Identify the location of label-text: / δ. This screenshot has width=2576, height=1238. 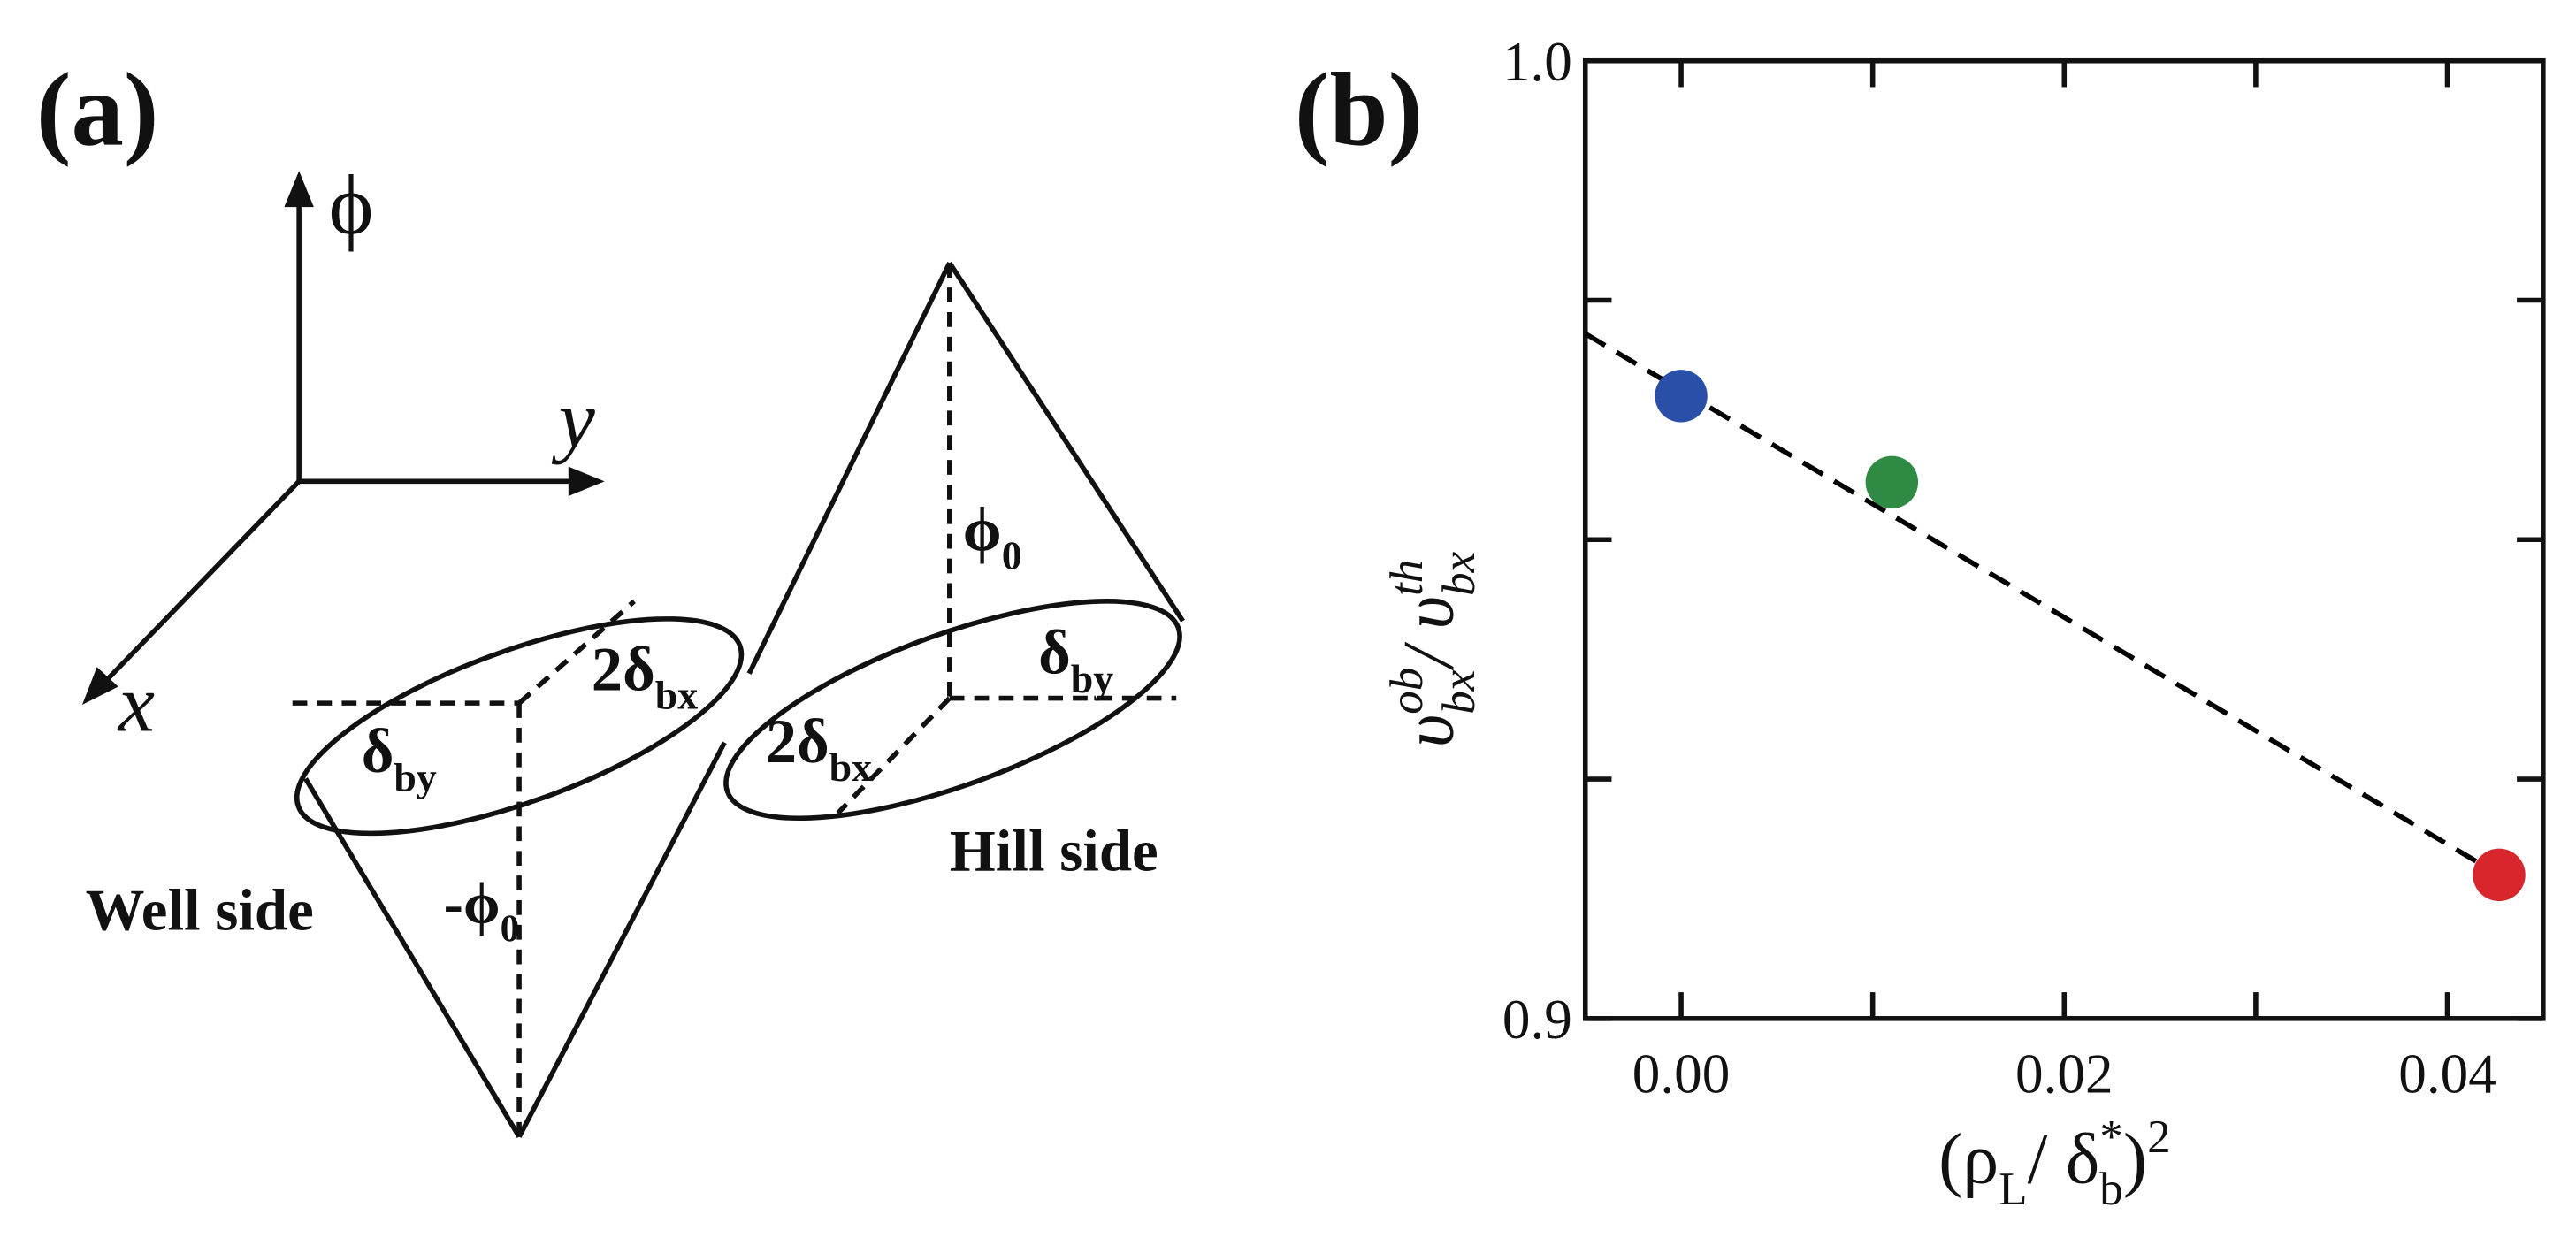
(2064, 1159).